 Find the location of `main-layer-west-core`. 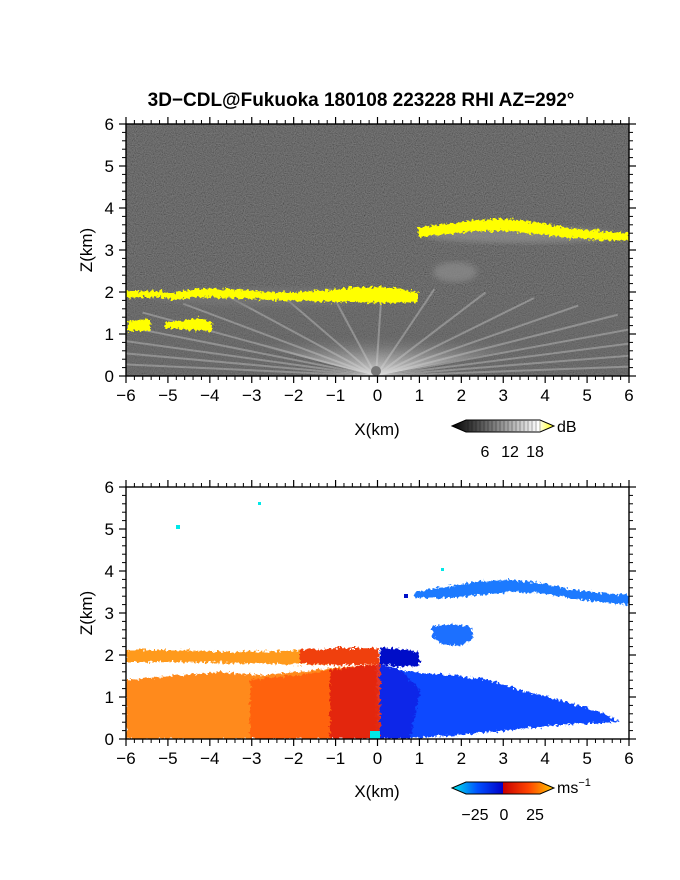

main-layer-west-core is located at coordinates (340, 656).